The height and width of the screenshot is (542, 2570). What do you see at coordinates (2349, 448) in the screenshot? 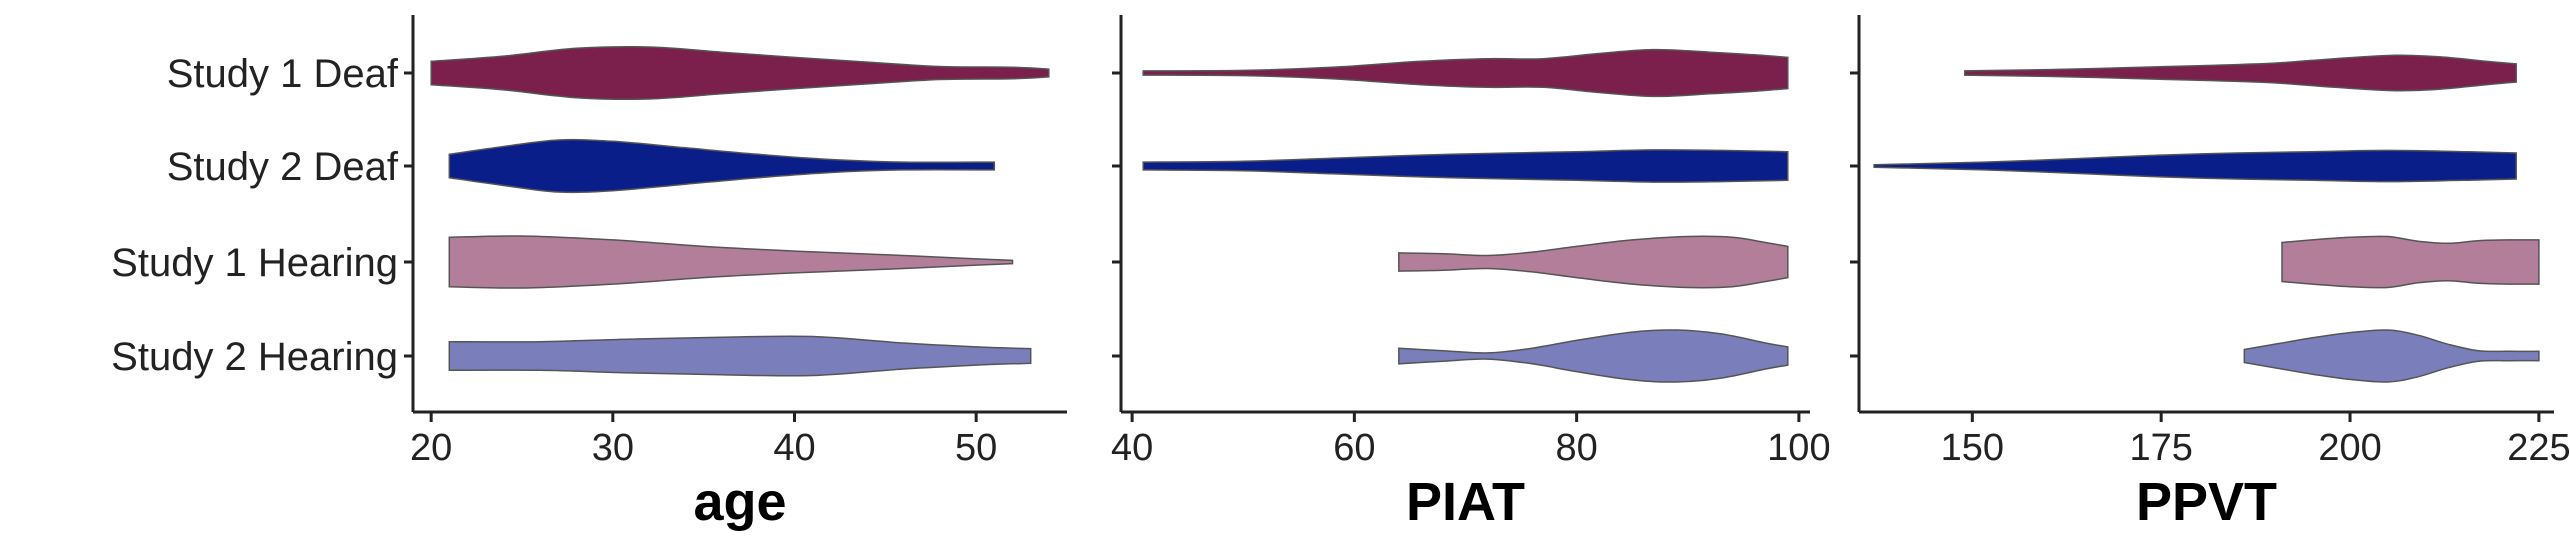
I see `x-tick-label-200: 200` at bounding box center [2349, 448].